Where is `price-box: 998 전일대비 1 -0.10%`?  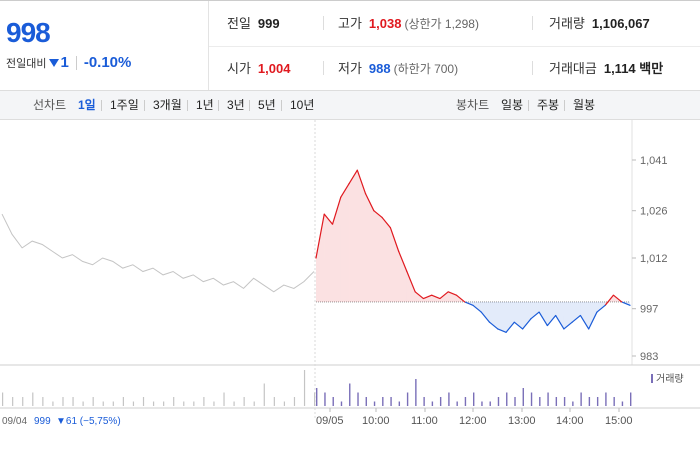 price-box: 998 전일대비 1 -0.10% is located at coordinates (104, 45).